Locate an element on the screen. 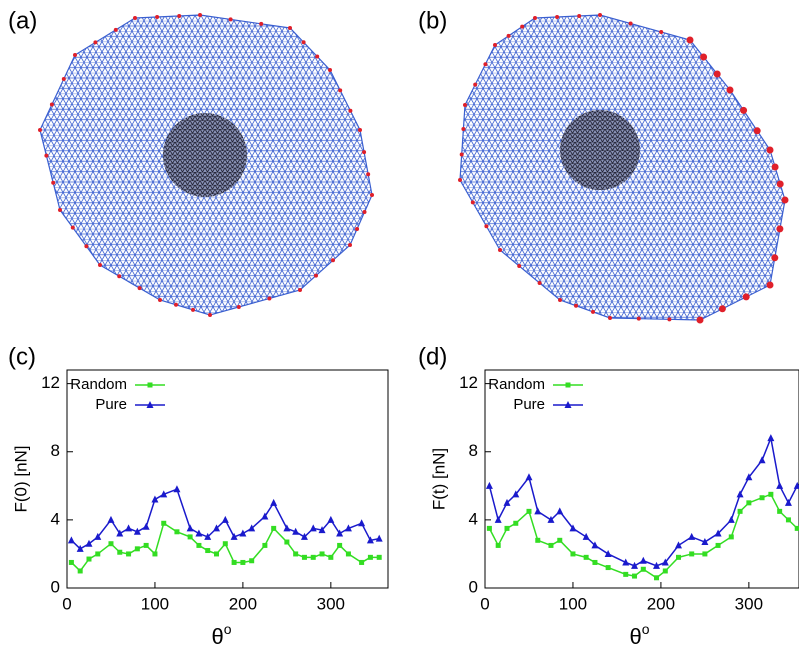 The width and height of the screenshot is (799, 652). x-label-superscript: o is located at coordinates (646, 629).